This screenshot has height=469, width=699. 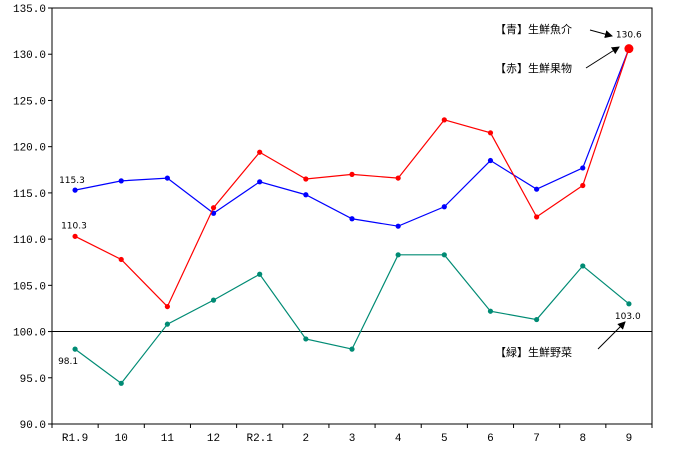 What do you see at coordinates (306, 439) in the screenshot?
I see `x-tick-label: 2` at bounding box center [306, 439].